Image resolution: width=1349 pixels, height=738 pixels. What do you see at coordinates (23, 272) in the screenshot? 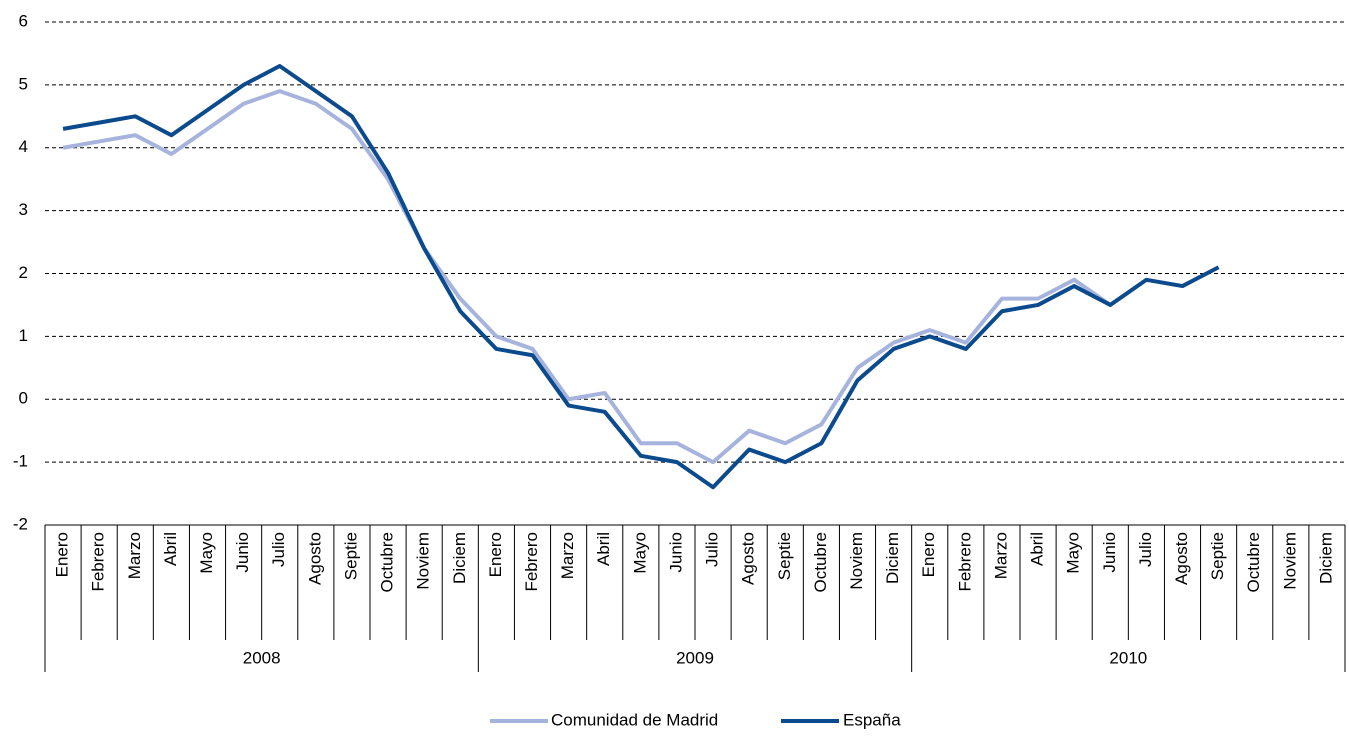
I see `y-tick-label: 2` at bounding box center [23, 272].